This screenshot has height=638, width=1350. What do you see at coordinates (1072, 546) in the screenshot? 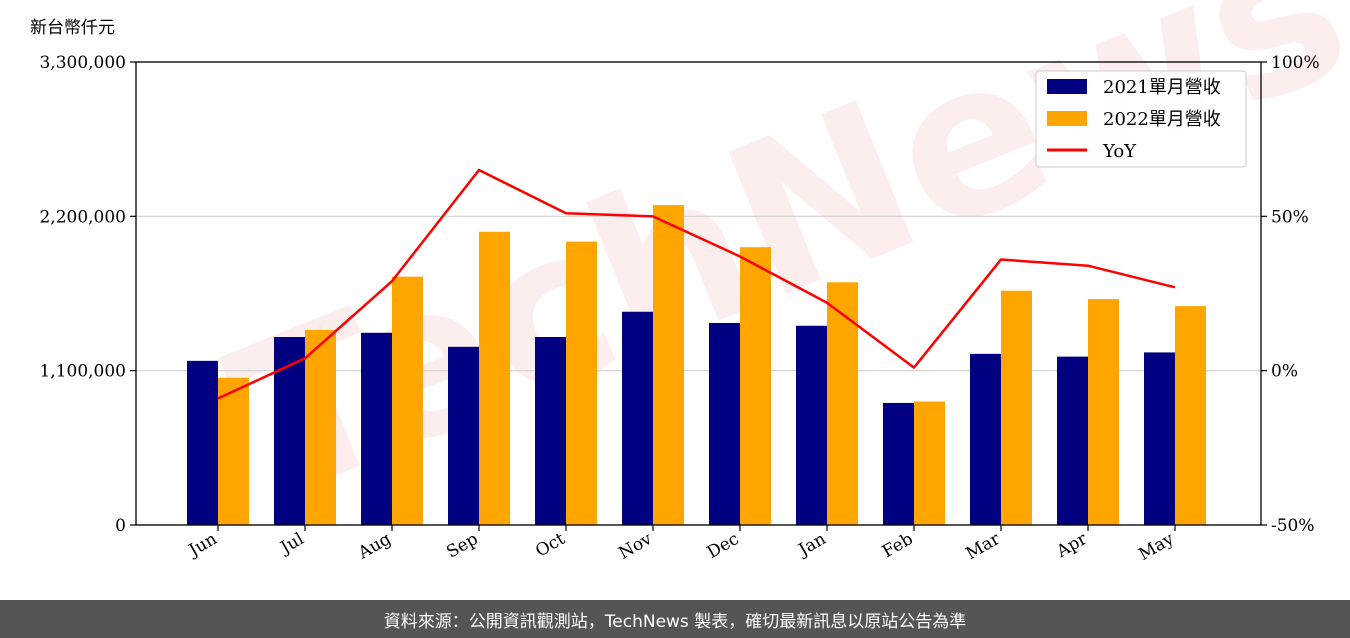
I see `x-tick-label: Apr` at bounding box center [1072, 546].